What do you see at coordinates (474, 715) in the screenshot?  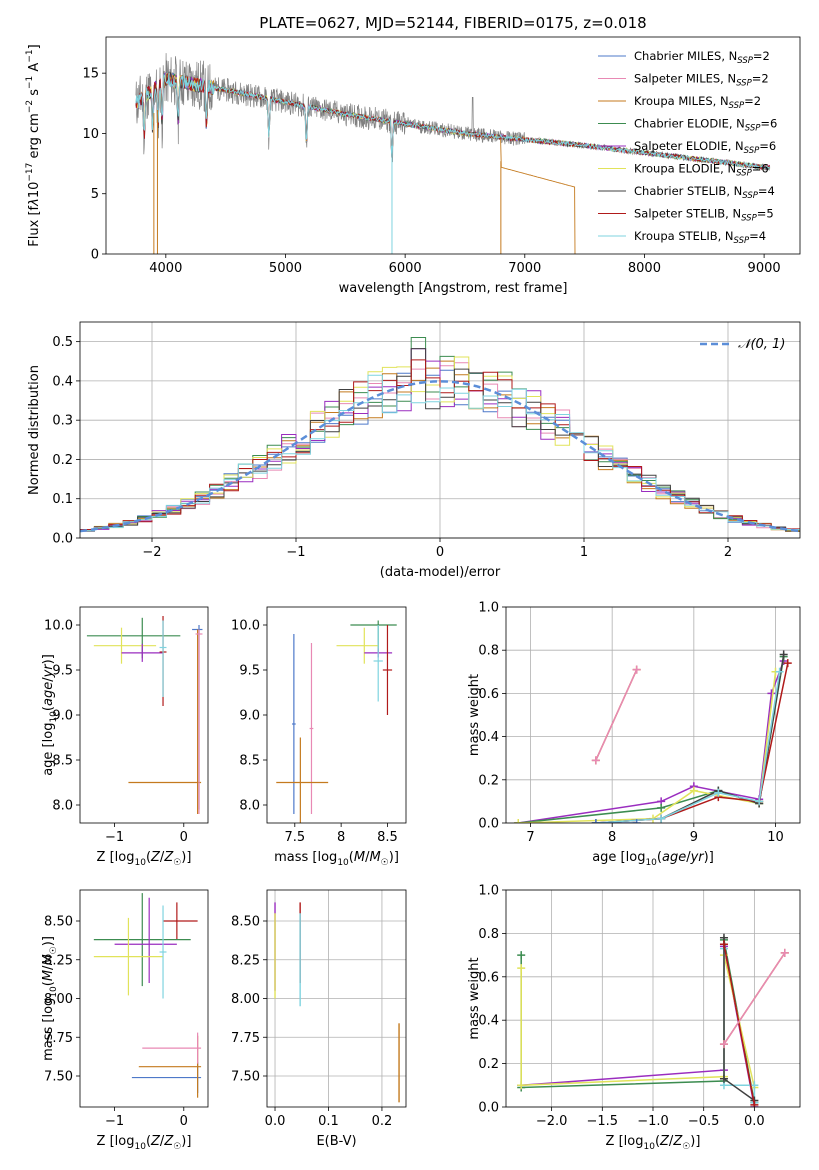 I see `y-axis-label: mass weight` at bounding box center [474, 715].